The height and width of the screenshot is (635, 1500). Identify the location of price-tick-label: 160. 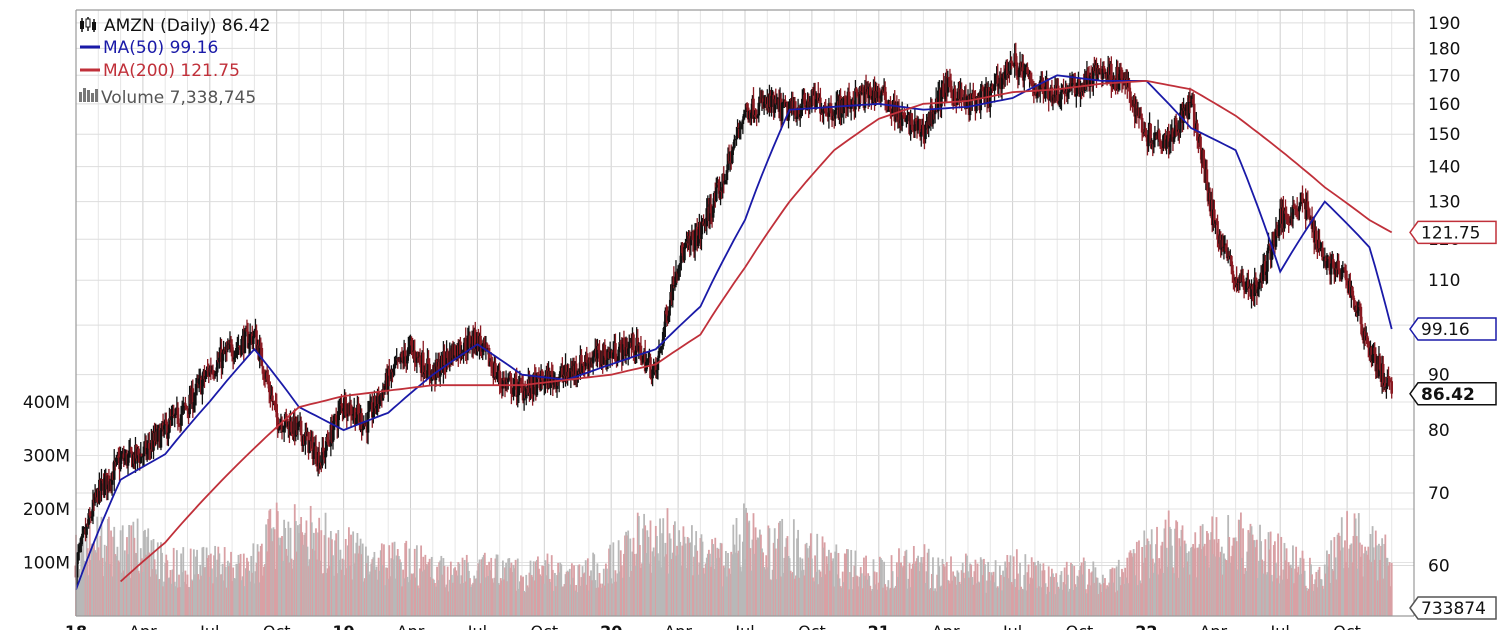
(1444, 105).